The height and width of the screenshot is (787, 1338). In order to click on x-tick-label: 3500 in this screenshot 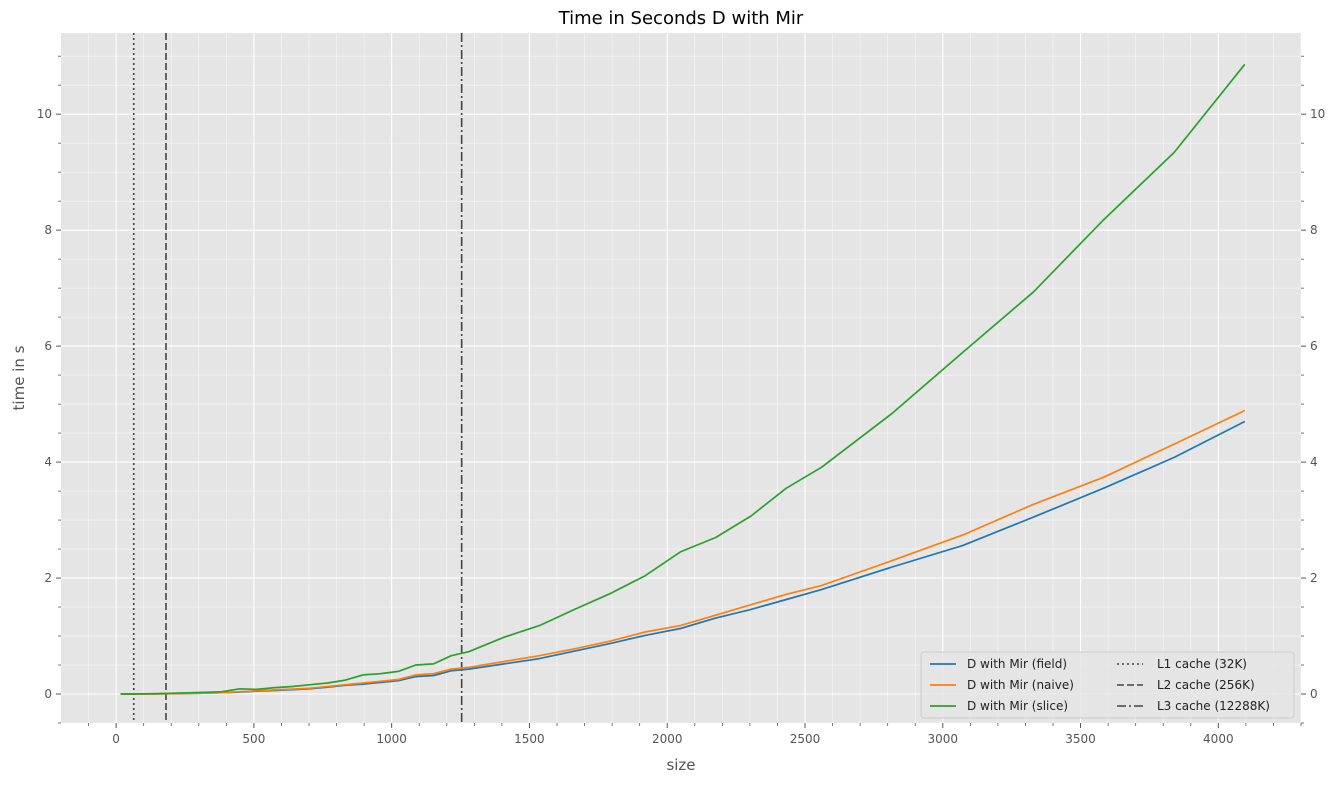, I will do `click(1080, 739)`.